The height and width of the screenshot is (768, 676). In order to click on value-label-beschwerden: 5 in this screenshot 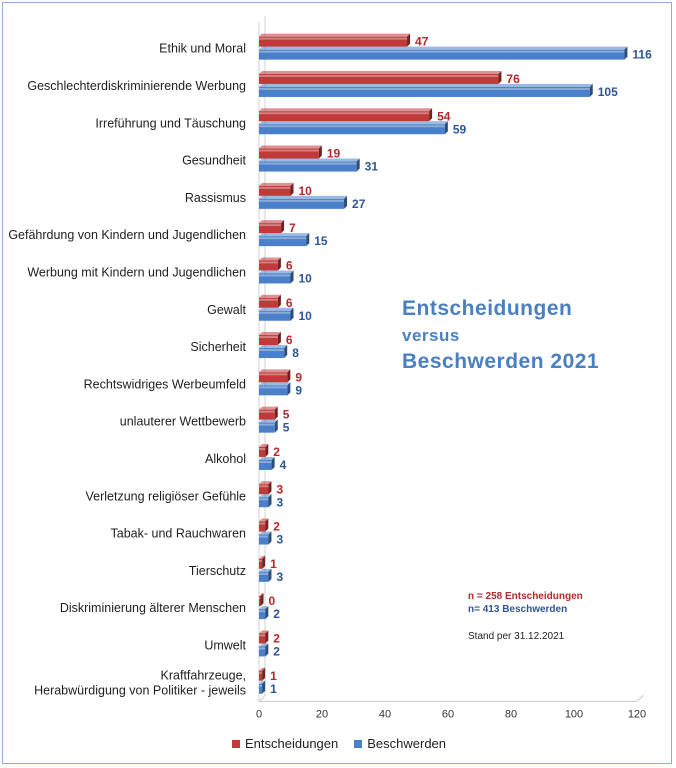, I will do `click(286, 428)`.